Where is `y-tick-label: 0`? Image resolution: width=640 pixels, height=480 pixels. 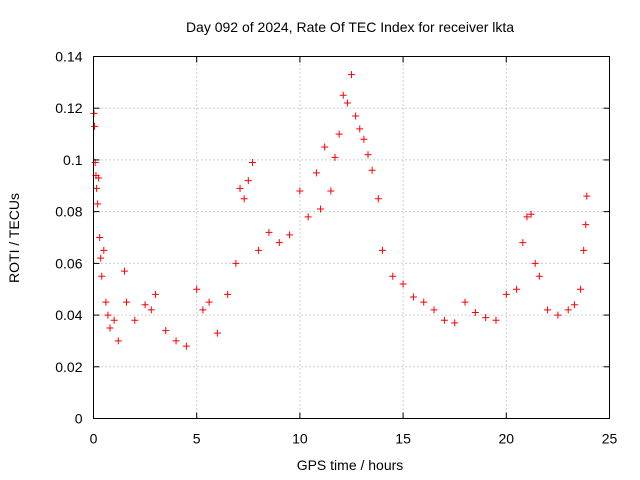
y-tick-label: 0 is located at coordinates (79, 419).